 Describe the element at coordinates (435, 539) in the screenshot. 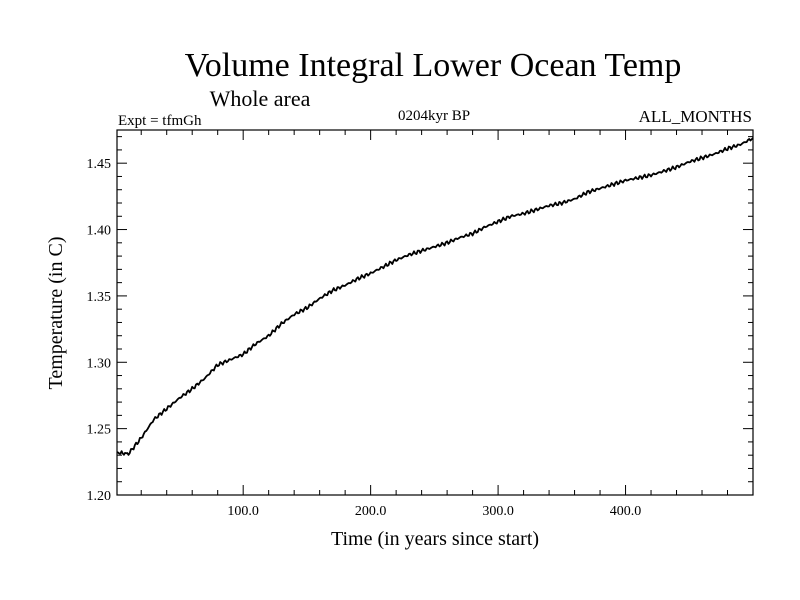

I see `x-axis-label: Time (in years since start)` at that location.